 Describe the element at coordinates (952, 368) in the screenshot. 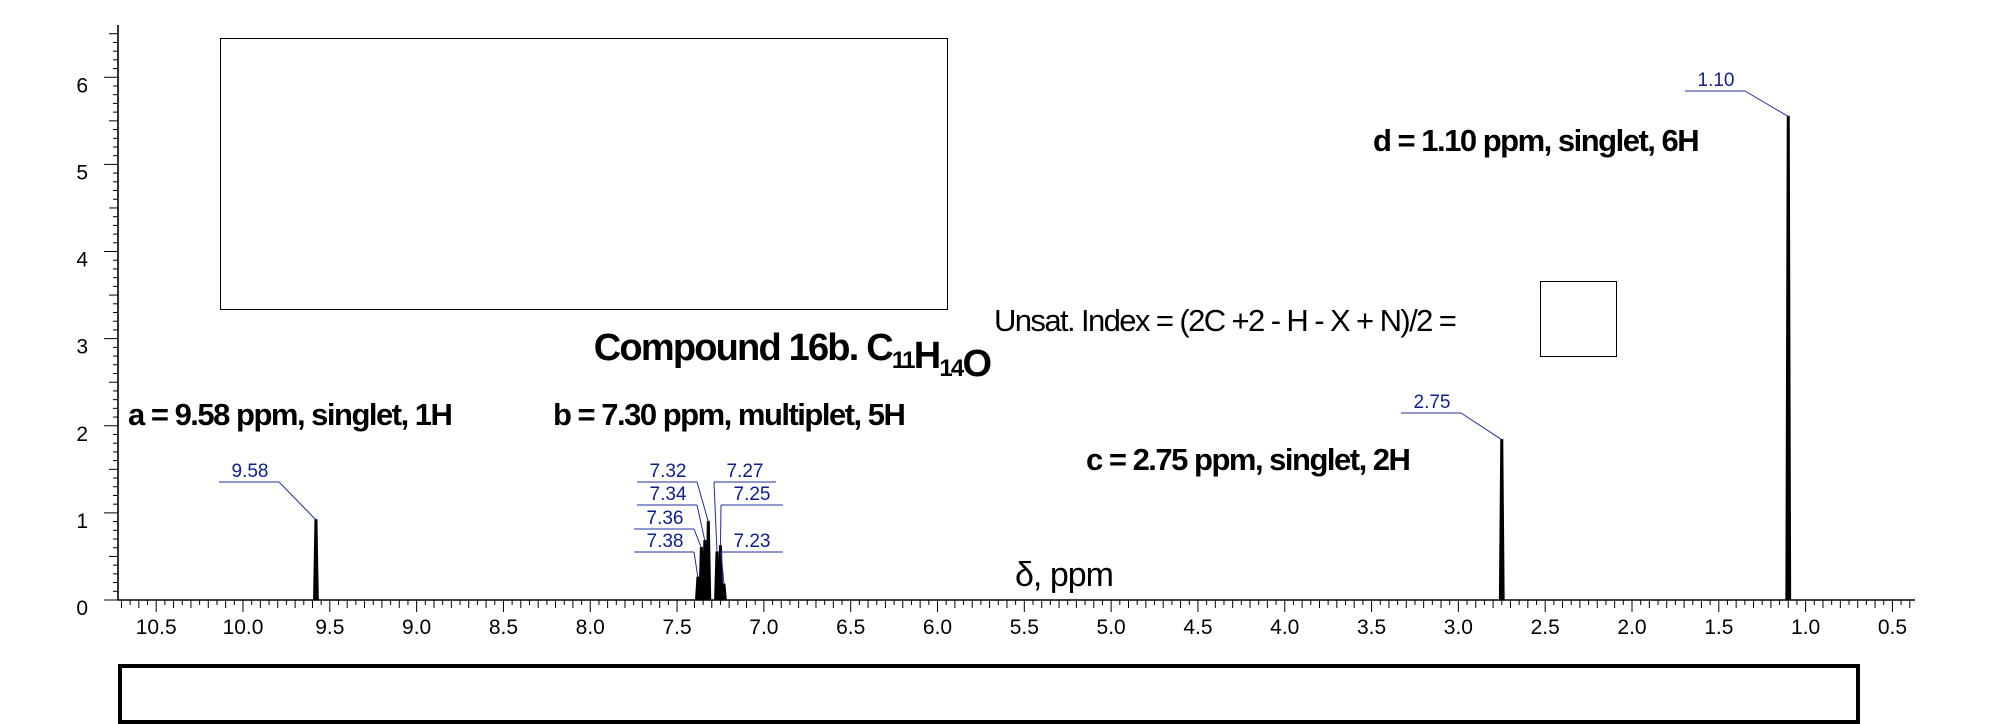

I see `formula-subscript: 14` at that location.